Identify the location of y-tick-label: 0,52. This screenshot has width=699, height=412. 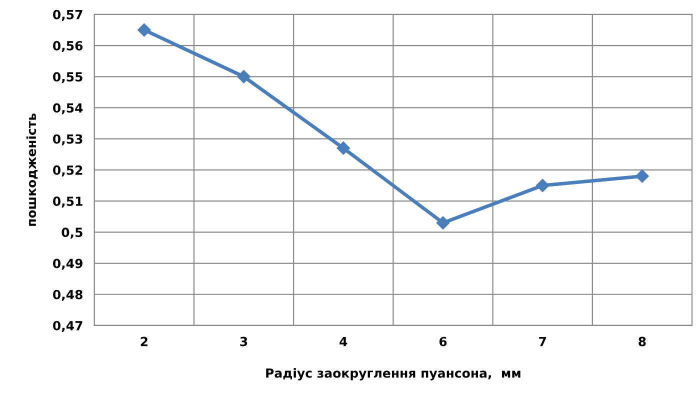
(67, 170).